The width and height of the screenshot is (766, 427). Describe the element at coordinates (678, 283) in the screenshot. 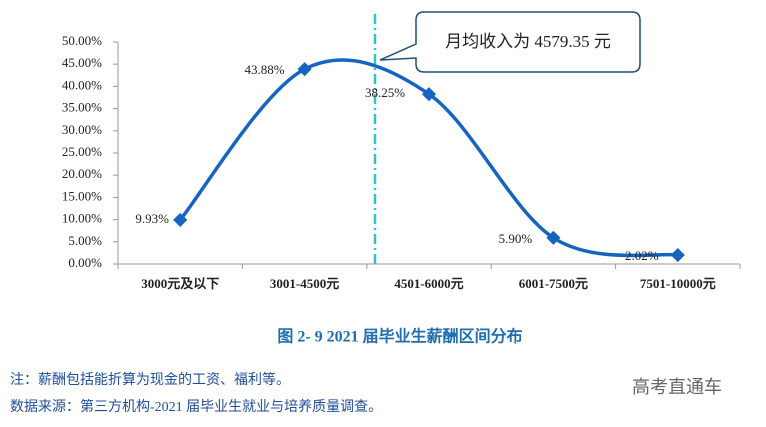

I see `x-tick-label: 7501-10000元` at that location.